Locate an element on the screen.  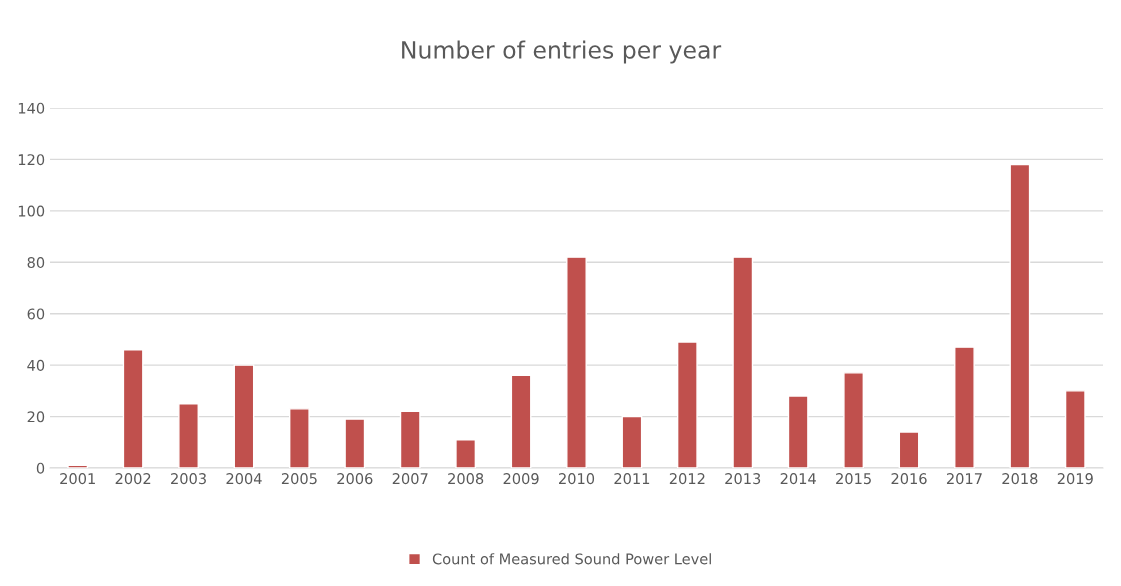
y-tick-label: 120 is located at coordinates (31, 160).